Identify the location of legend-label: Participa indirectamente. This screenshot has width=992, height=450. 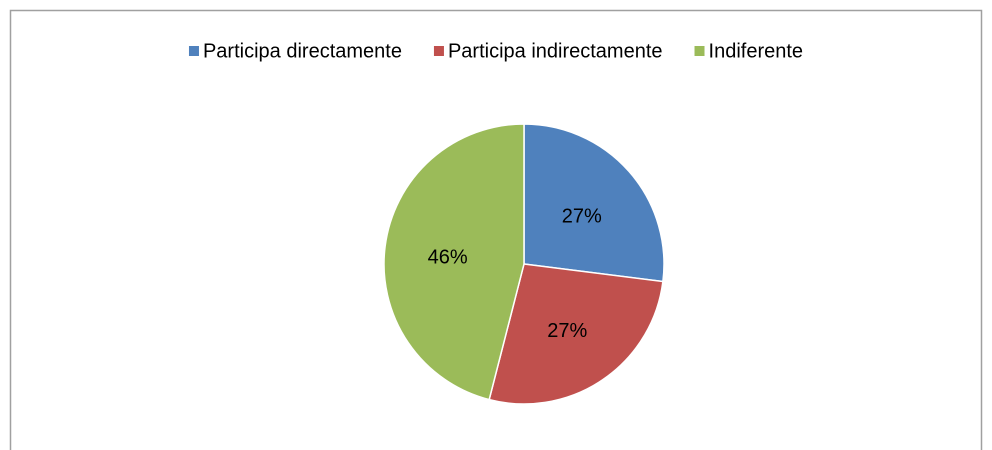
(555, 51).